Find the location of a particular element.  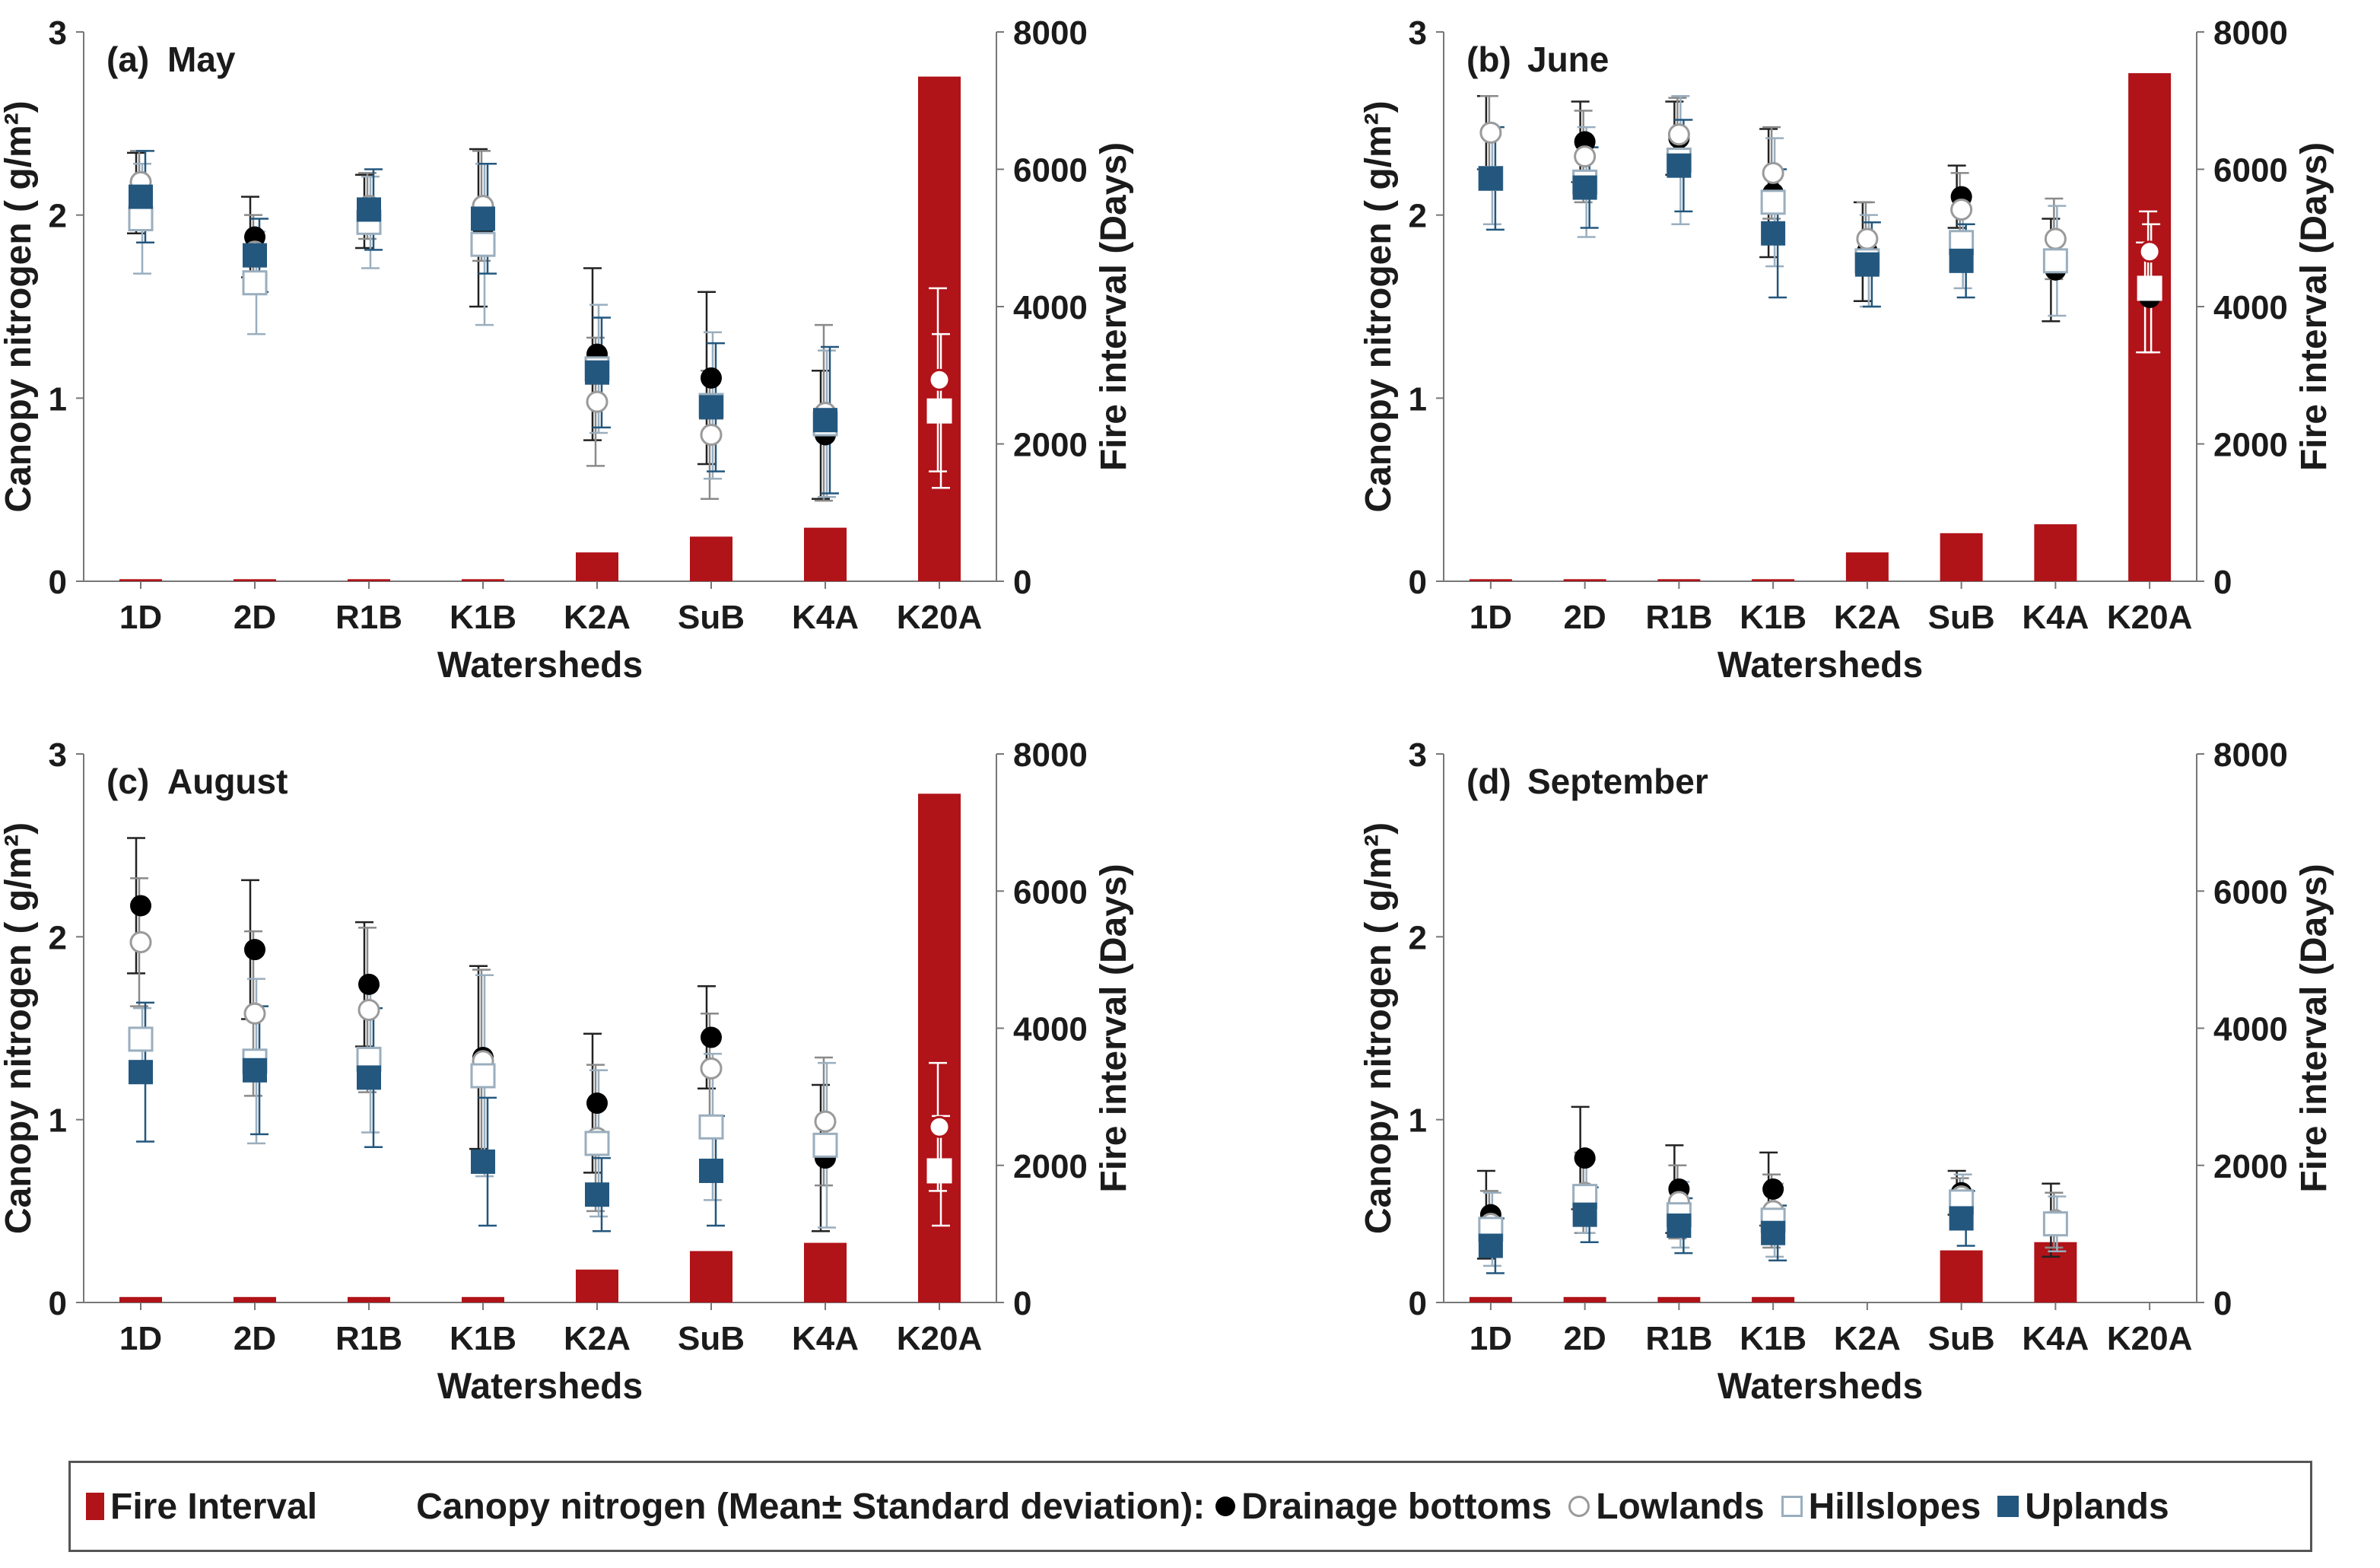

right-tick-label: 8000 is located at coordinates (2251, 755).